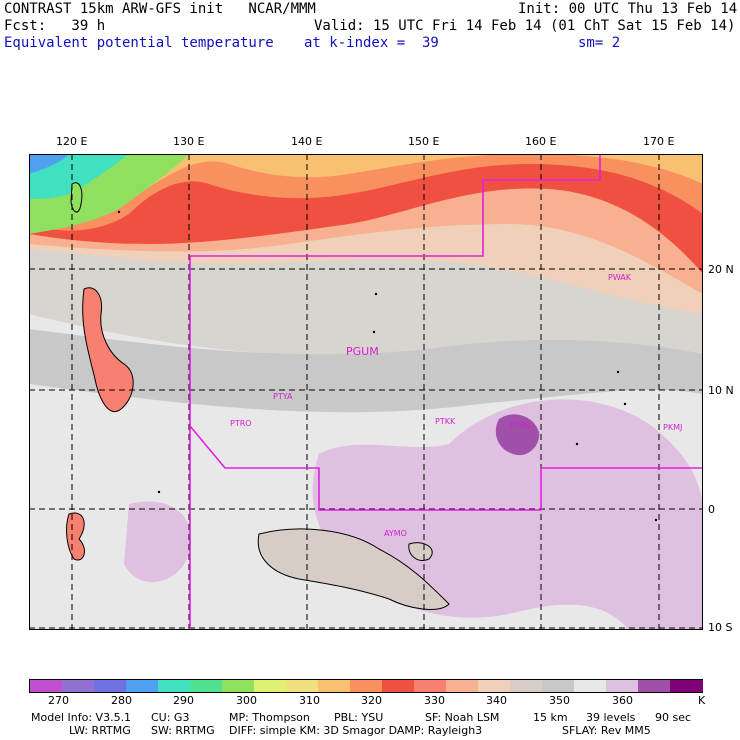 The height and width of the screenshot is (740, 740). I want to click on footer-mp: MP: Thompson, so click(269, 717).